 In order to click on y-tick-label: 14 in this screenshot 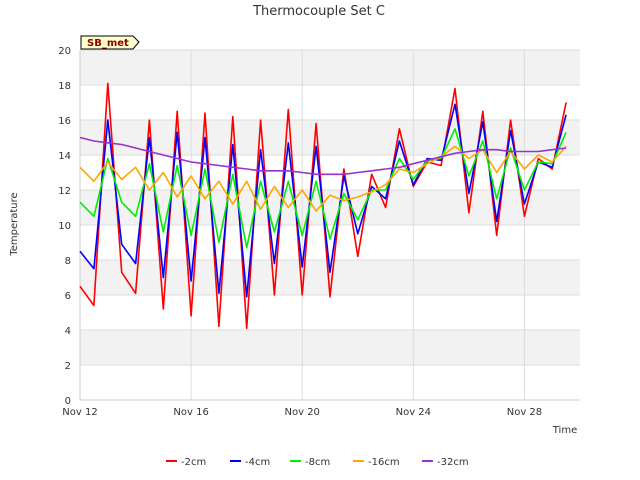, I will do `click(64, 156)`.